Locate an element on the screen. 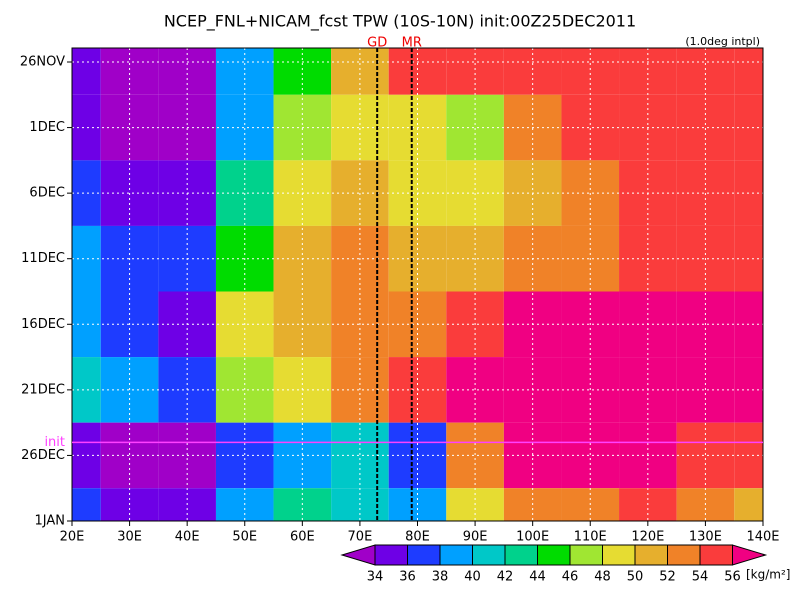 The width and height of the screenshot is (800, 600). y-tick-label: 1DEC is located at coordinates (47, 127).